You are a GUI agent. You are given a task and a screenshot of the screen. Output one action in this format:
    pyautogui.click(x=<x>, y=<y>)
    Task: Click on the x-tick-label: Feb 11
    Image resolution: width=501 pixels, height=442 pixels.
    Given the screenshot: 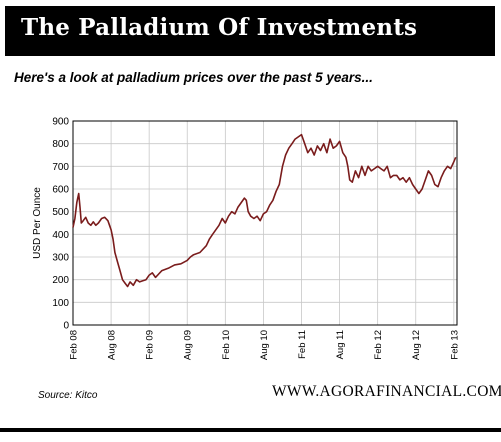 What is the action you would take?
    pyautogui.click(x=302, y=344)
    